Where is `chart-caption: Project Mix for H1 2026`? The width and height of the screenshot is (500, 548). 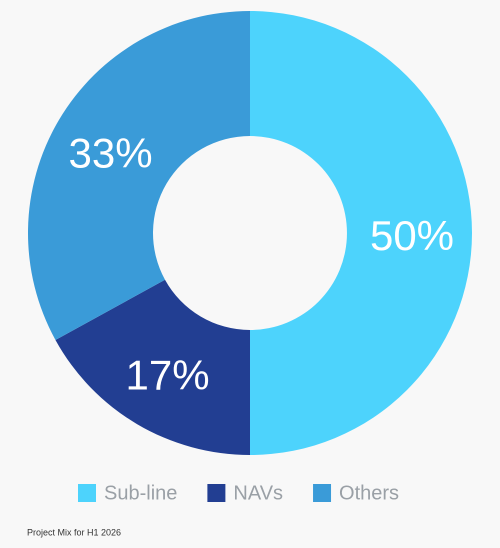
chart-caption: Project Mix for H1 2026 is located at coordinates (74, 532).